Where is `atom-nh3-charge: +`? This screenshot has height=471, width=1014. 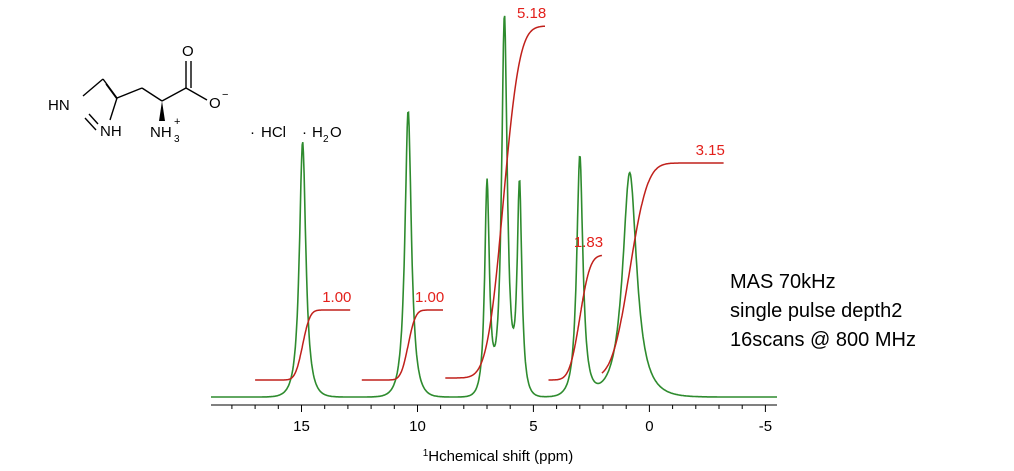 atom-nh3-charge: + is located at coordinates (177, 122).